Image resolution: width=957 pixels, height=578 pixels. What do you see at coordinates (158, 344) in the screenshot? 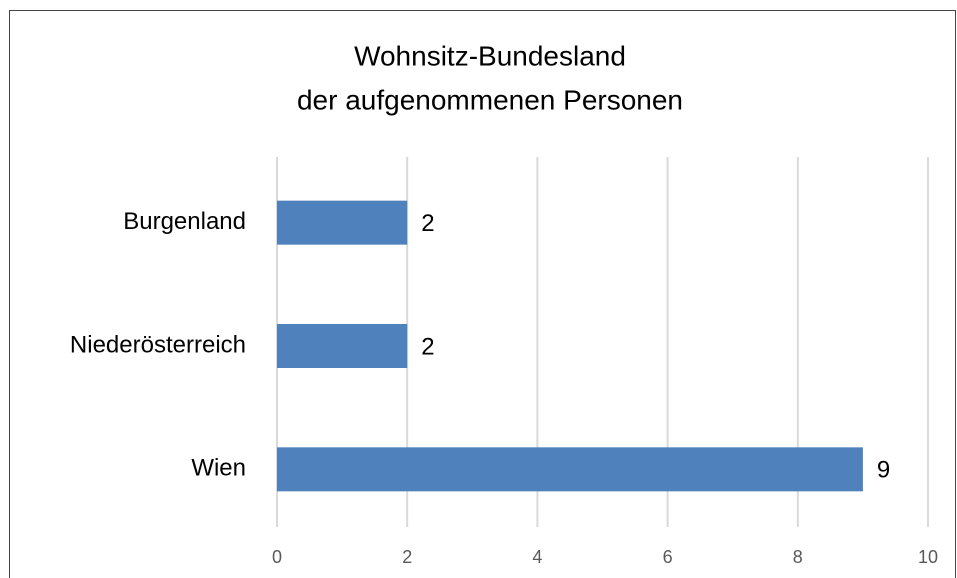
I see `y-tick-label: Niederösterreich` at bounding box center [158, 344].